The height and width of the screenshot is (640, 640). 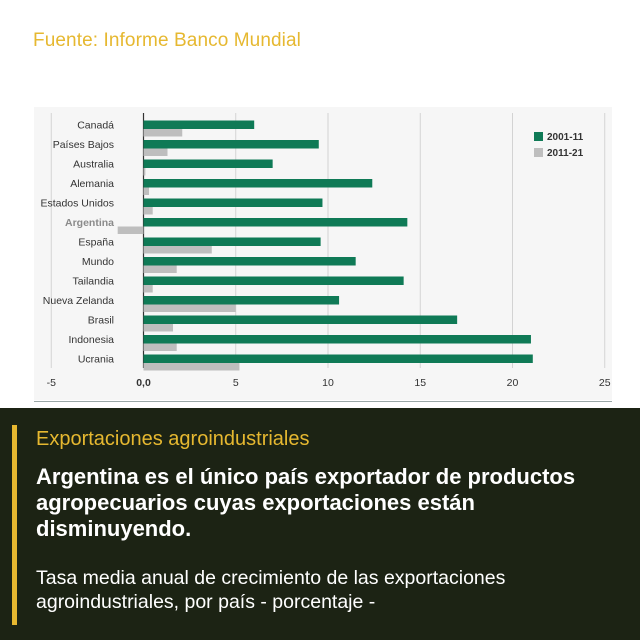 What do you see at coordinates (328, 383) in the screenshot?
I see `x-tick-label: 10` at bounding box center [328, 383].